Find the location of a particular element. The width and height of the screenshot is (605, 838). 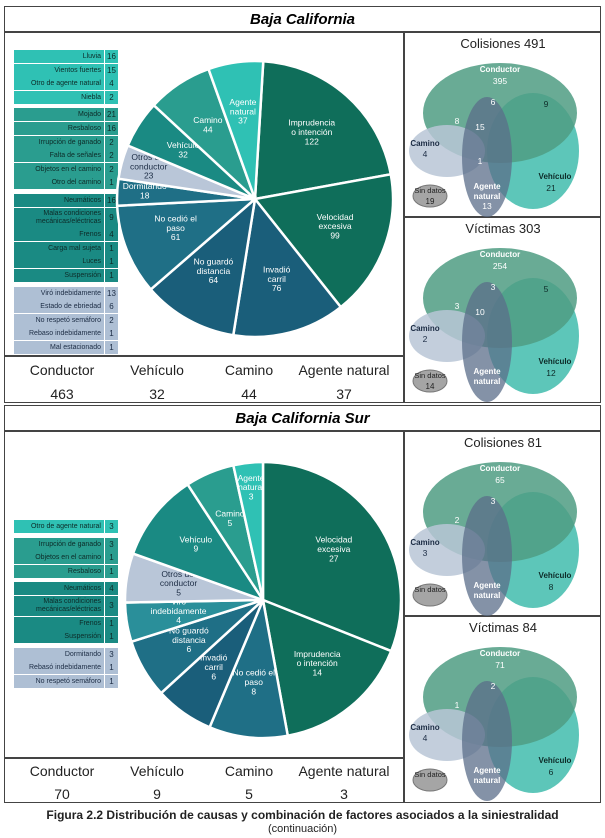

section-title-bcs: Baja California Sur is located at coordinates (302, 418).